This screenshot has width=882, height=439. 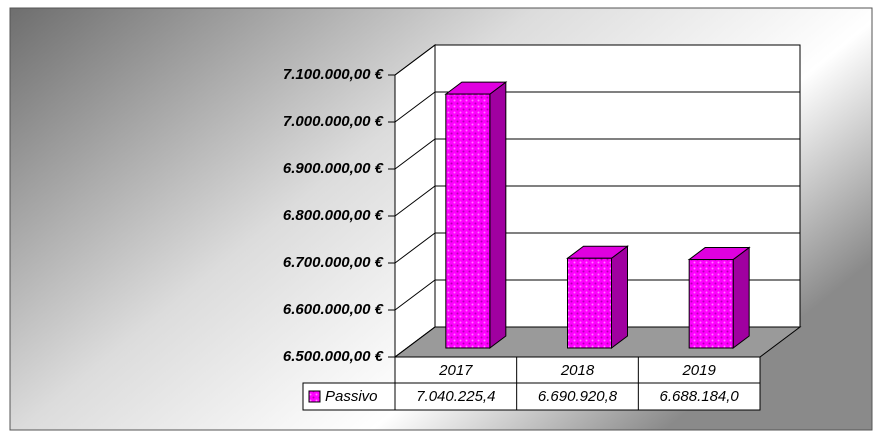 What do you see at coordinates (333, 309) in the screenshot?
I see `y-tick-label: 6.600.000,00 €` at bounding box center [333, 309].